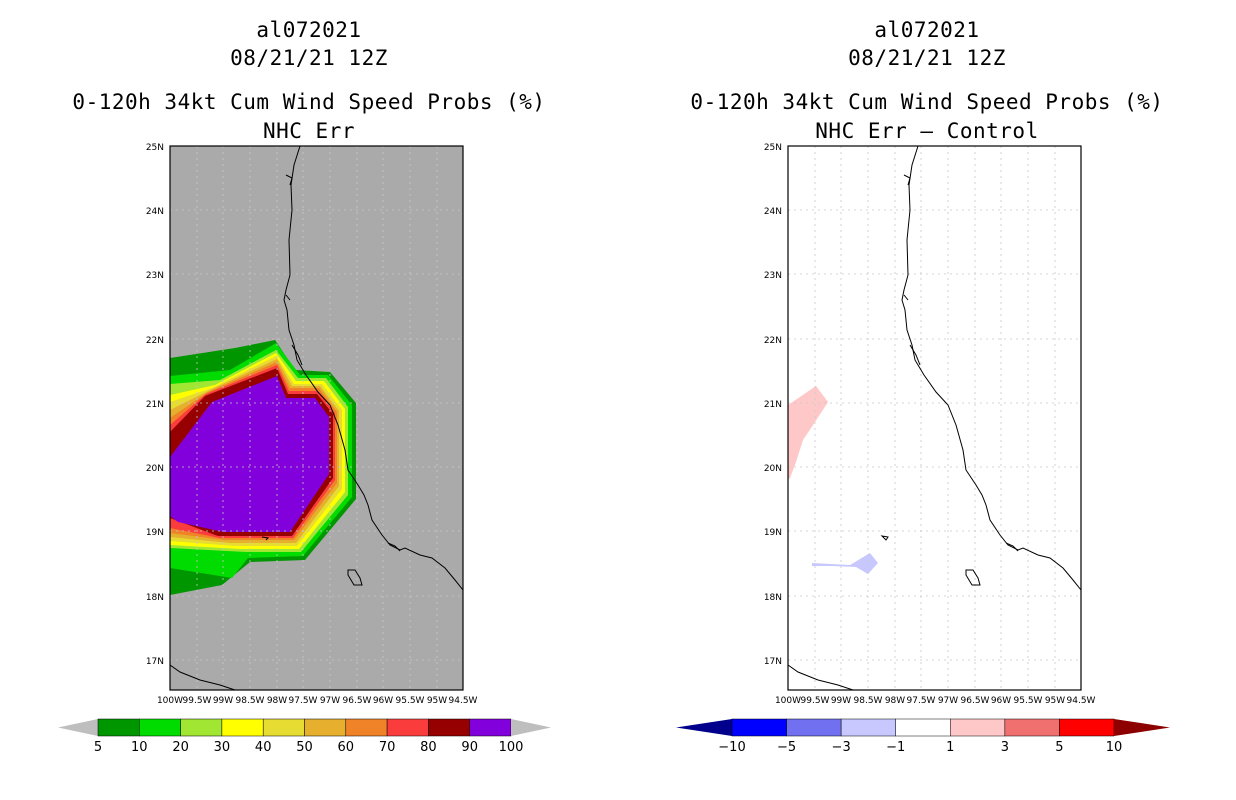 The image size is (1236, 800). Describe the element at coordinates (387, 747) in the screenshot. I see `colorbar-label: 70` at that location.